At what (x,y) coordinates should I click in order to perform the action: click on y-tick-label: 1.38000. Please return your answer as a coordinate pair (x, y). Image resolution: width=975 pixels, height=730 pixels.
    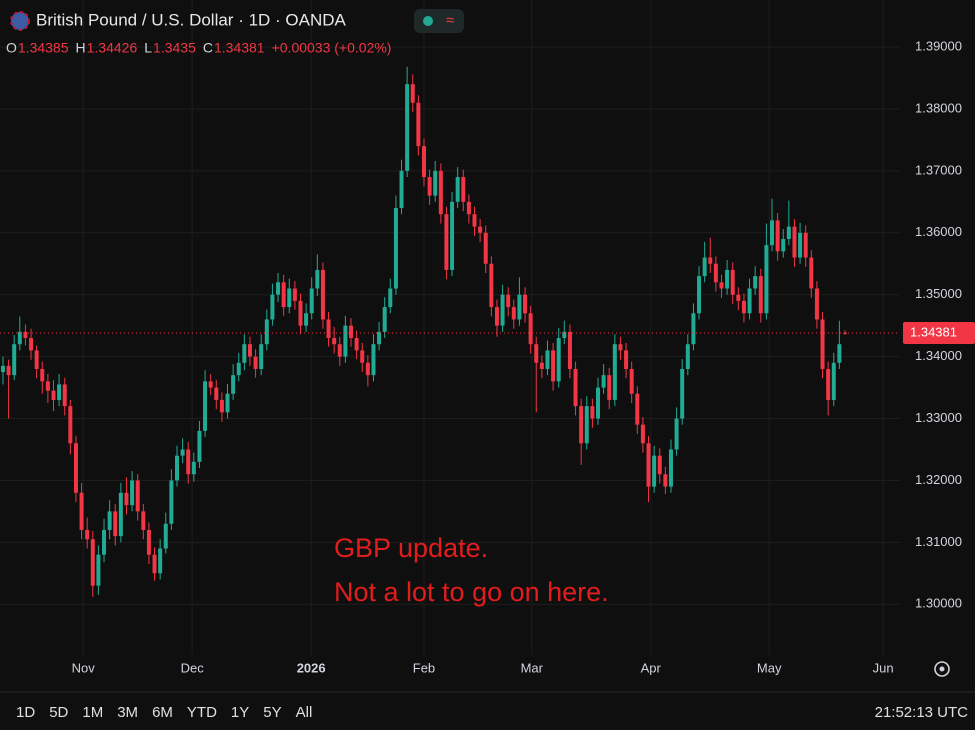
    Looking at the image, I should click on (938, 107).